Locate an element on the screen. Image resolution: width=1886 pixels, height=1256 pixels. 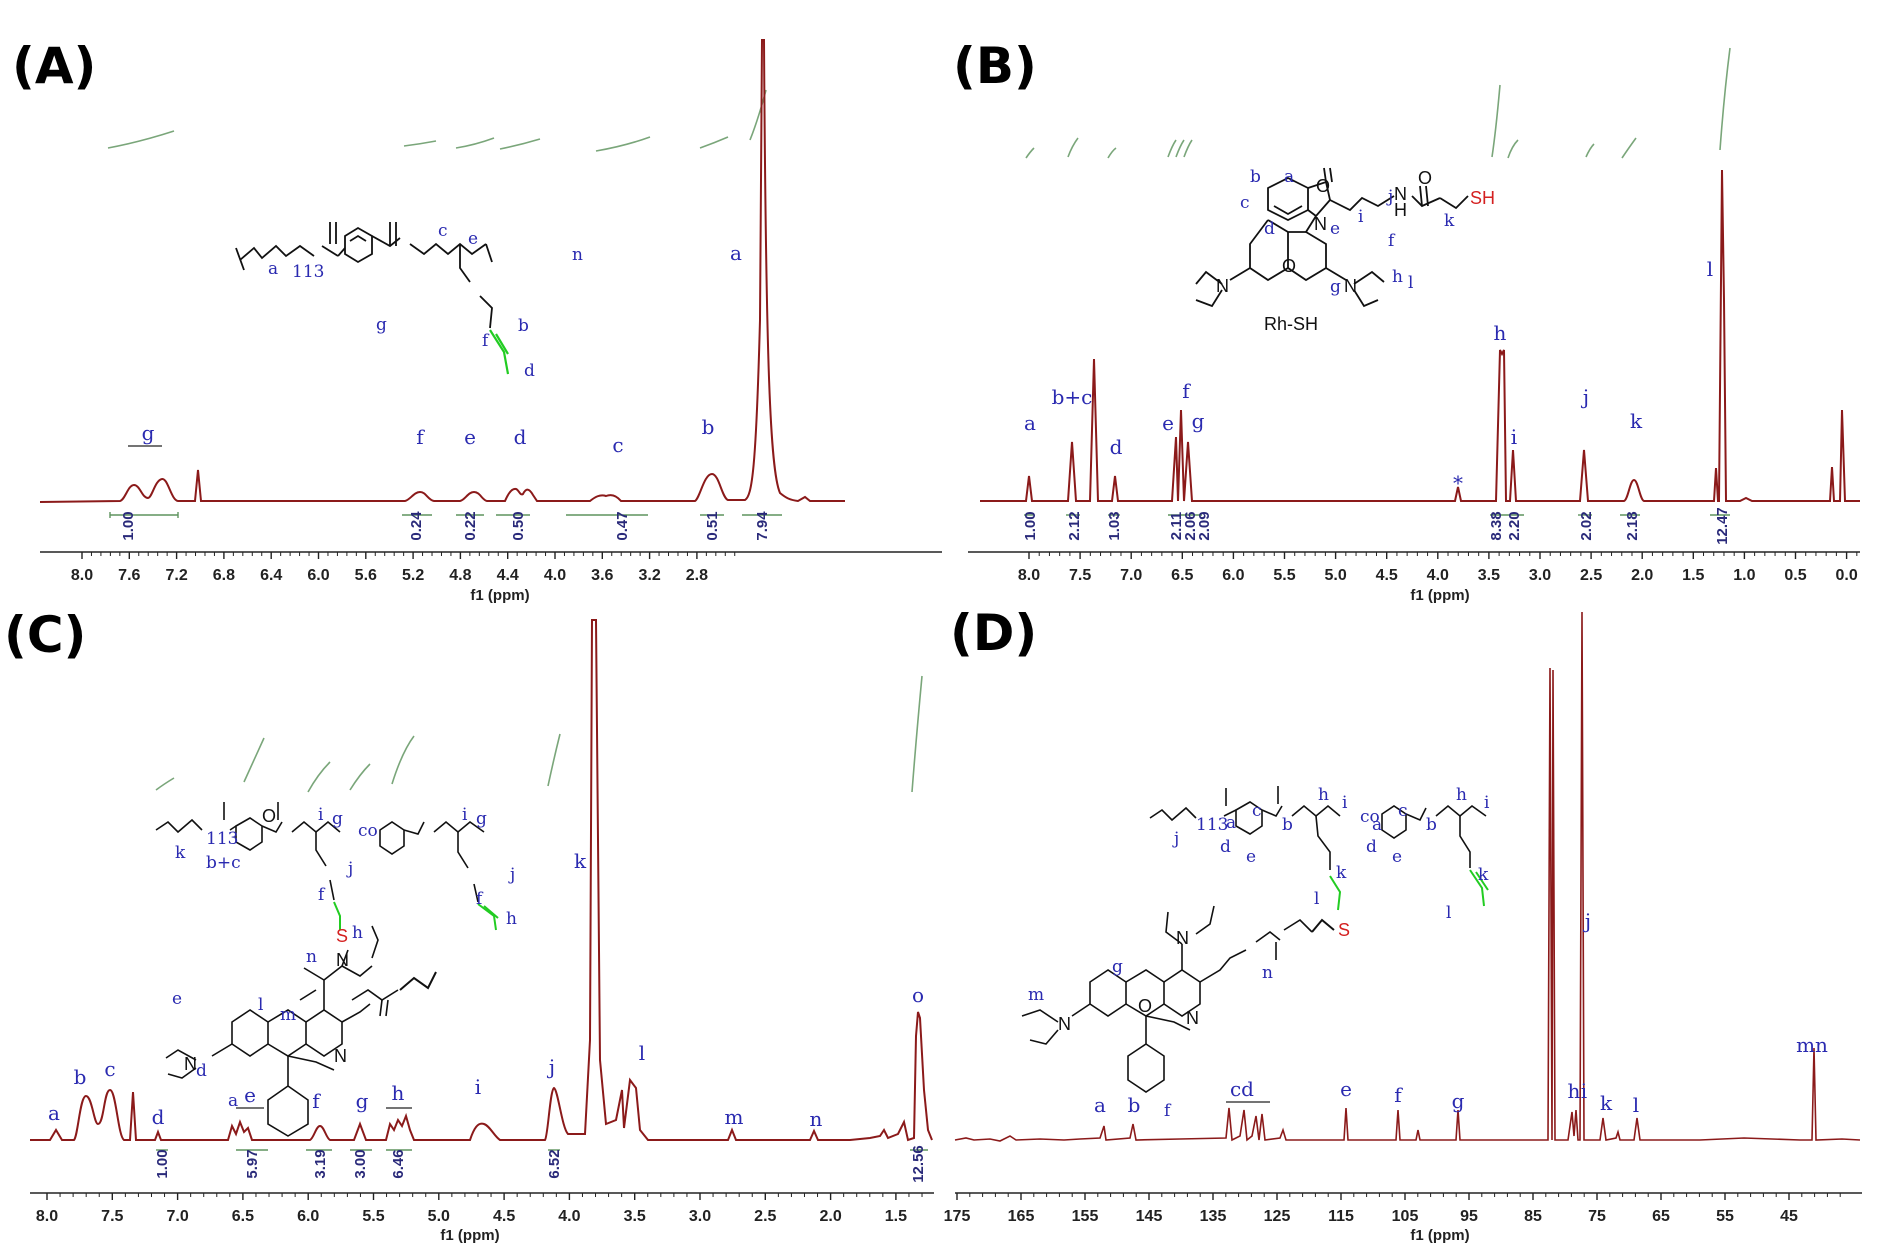
panel-d-peak-label: e is located at coordinates (1346, 1089).